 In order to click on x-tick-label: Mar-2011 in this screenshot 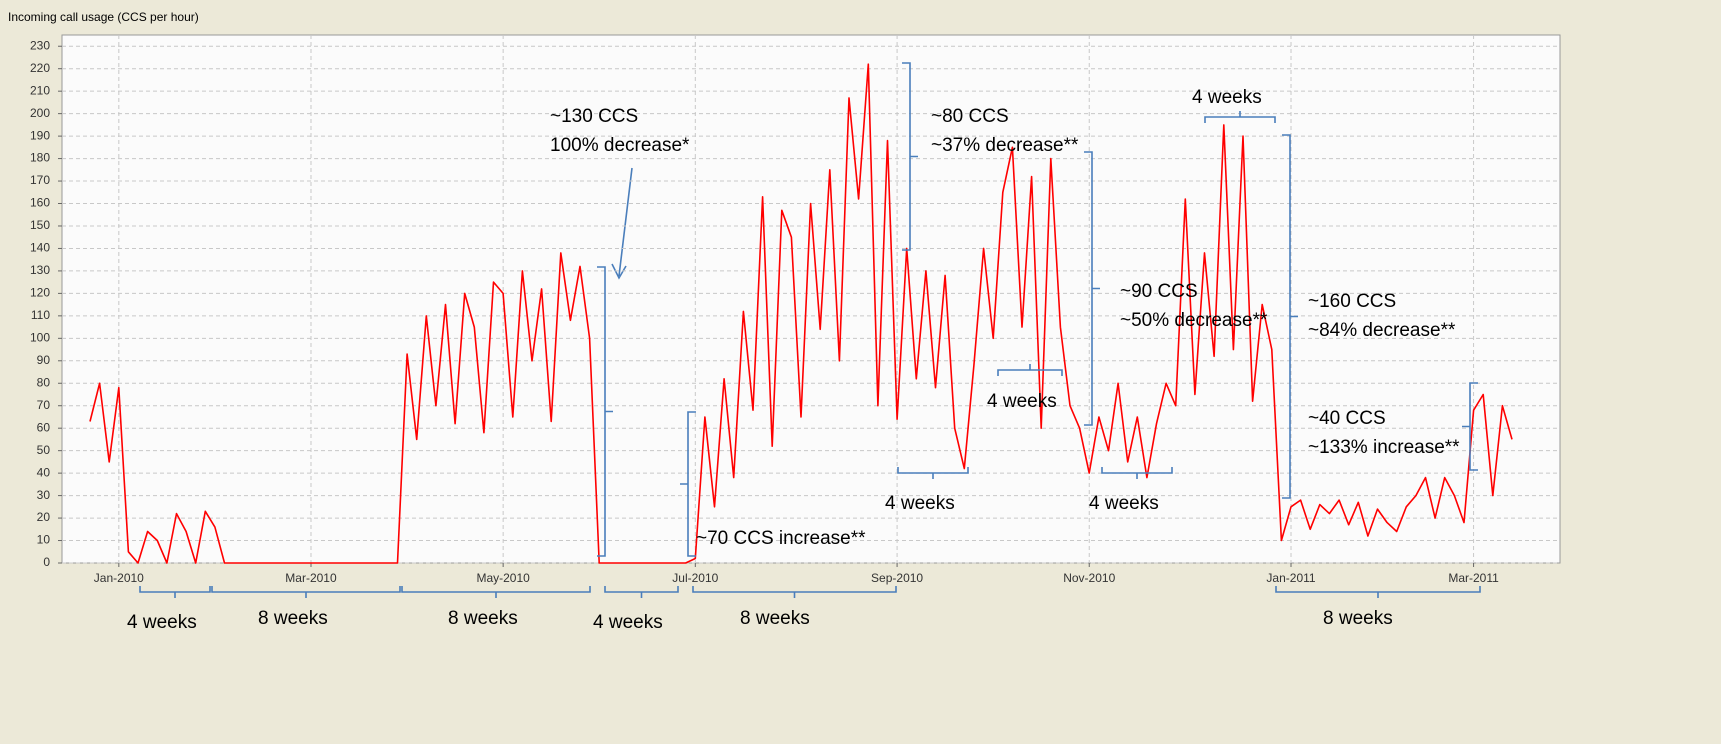, I will do `click(1473, 578)`.